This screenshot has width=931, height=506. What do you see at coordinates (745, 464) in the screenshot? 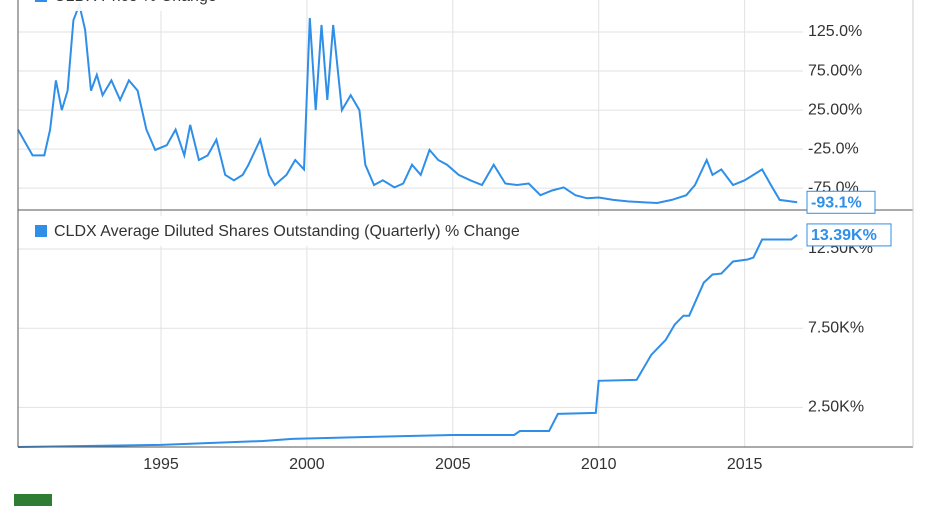
I see `x-tick-label: 2015` at bounding box center [745, 464].